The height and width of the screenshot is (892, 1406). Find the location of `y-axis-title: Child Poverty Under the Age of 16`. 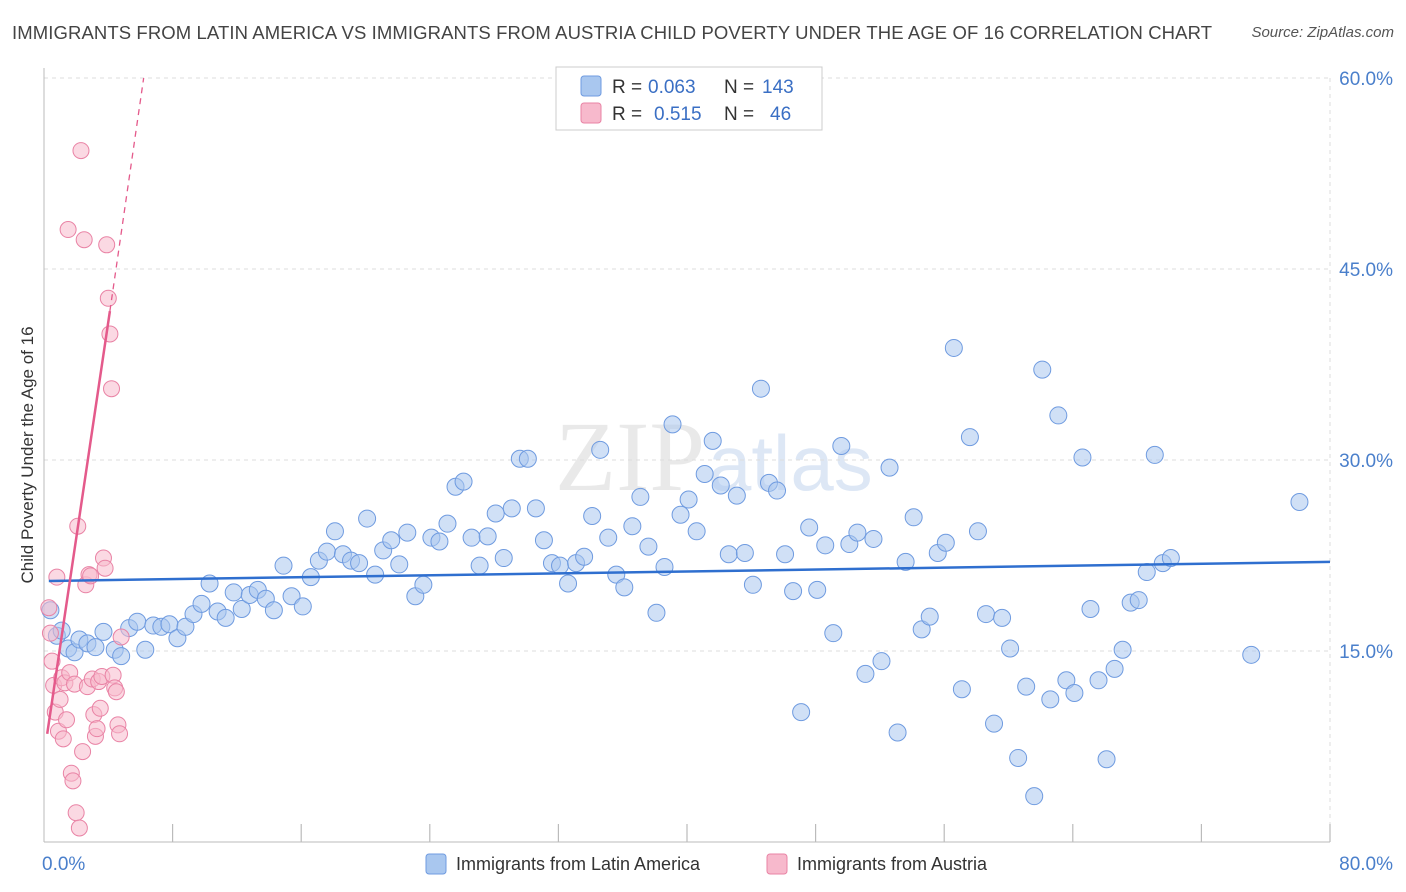

y-axis-title: Child Poverty Under the Age of 16 is located at coordinates (27, 454).